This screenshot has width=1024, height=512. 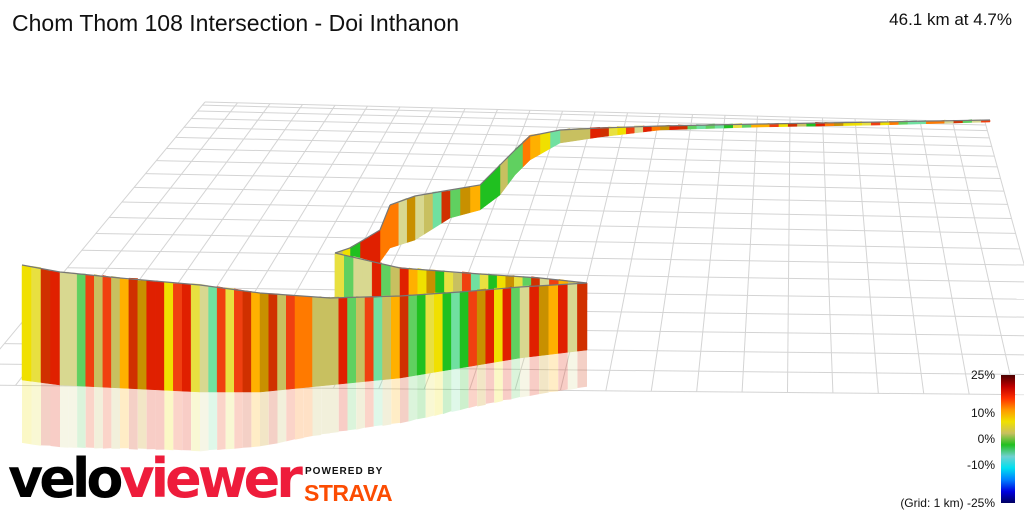 I want to click on route-summary: 46.1 km at 4.7%, so click(x=950, y=19).